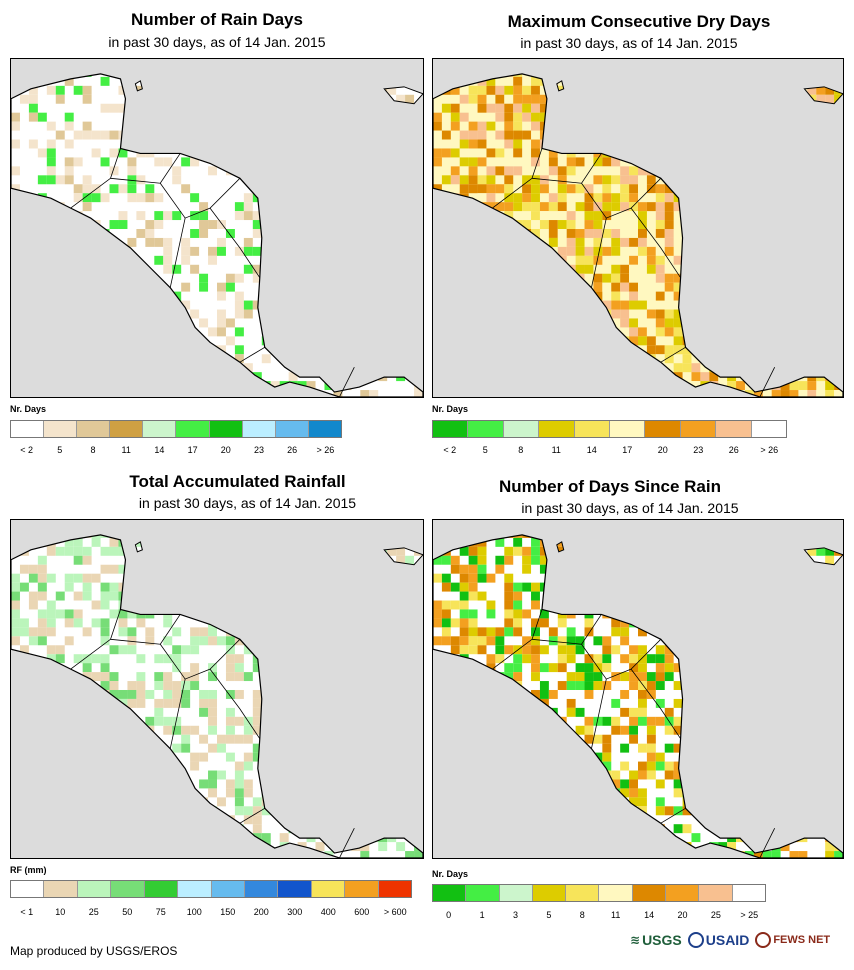 Image resolution: width=854 pixels, height=970 pixels. What do you see at coordinates (609, 486) in the screenshot?
I see `panel-title: Number of Days Since Rain` at bounding box center [609, 486].